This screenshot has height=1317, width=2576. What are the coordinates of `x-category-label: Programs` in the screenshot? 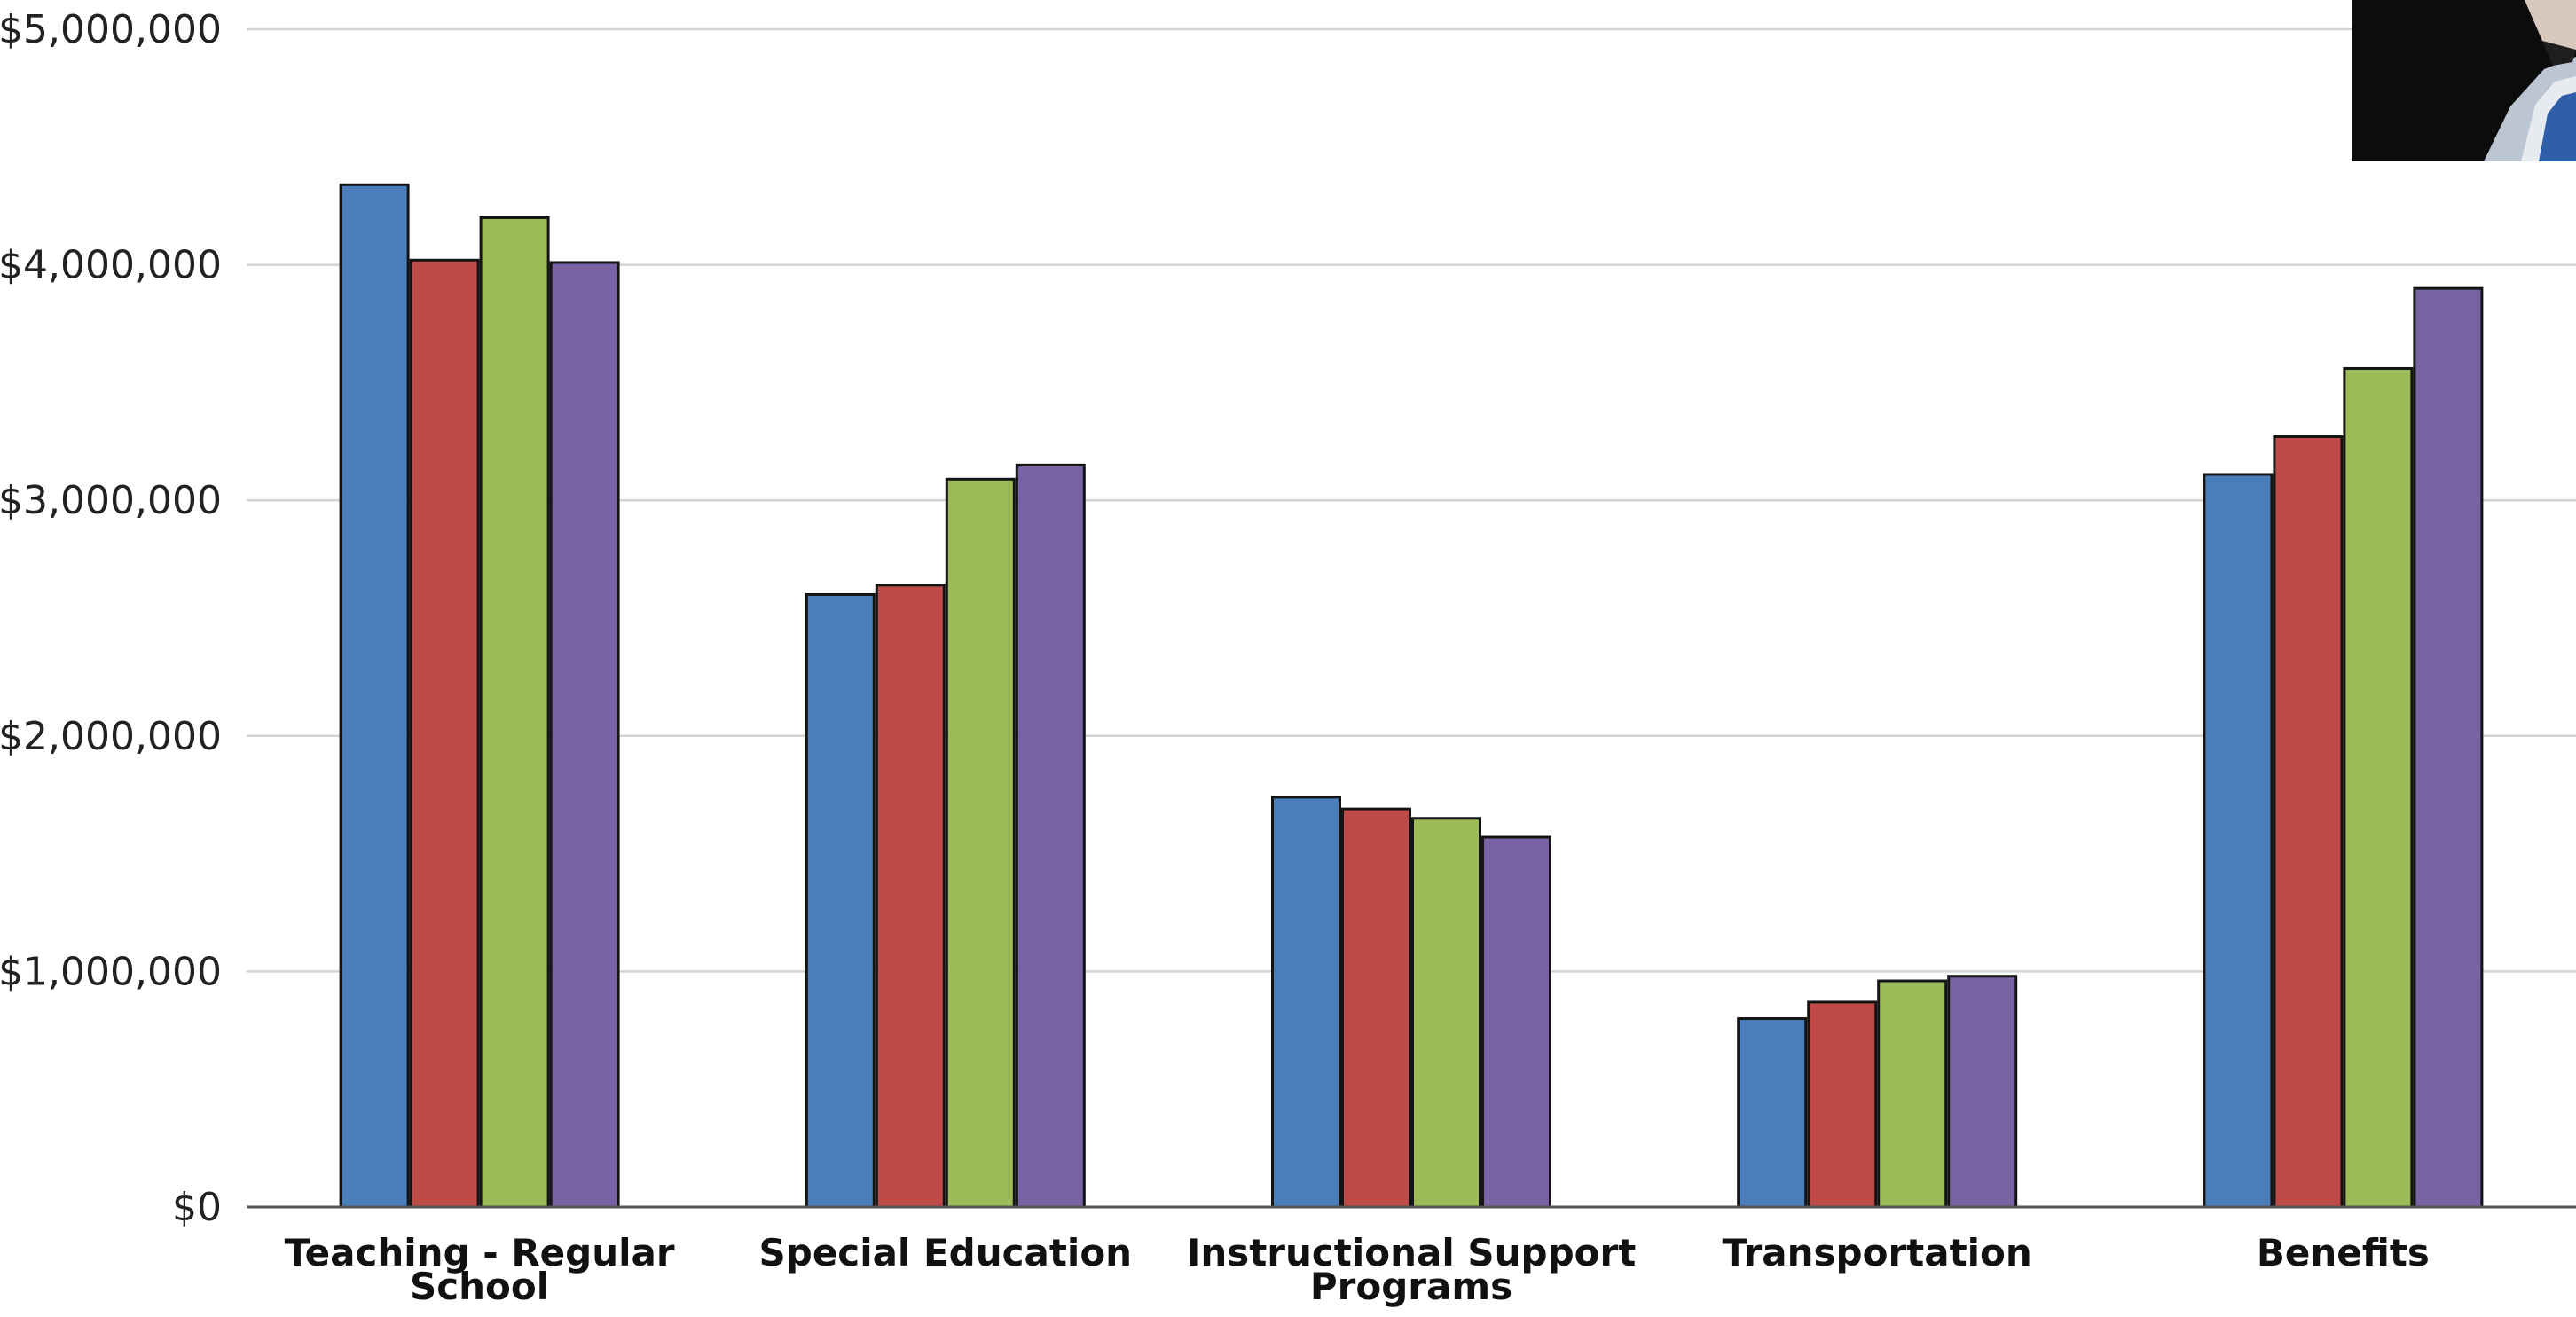 It's located at (1411, 1287).